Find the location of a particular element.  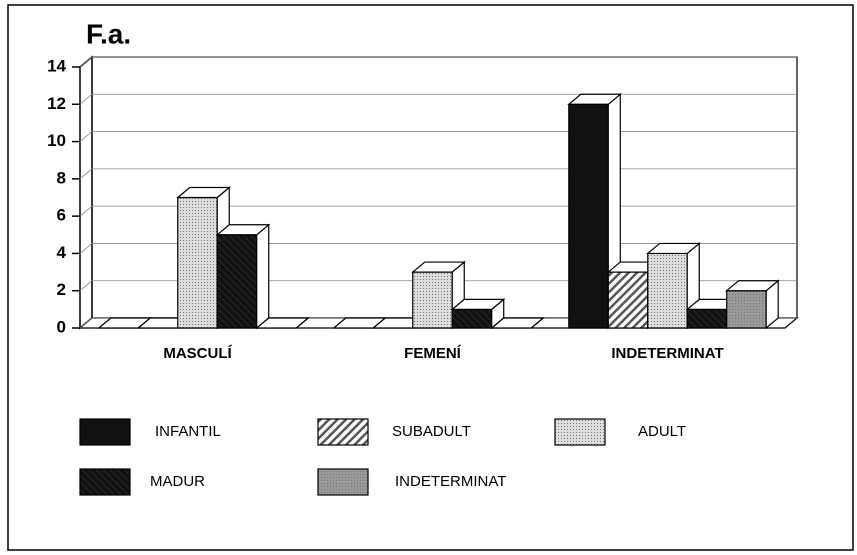

y-tick-label: 14 is located at coordinates (56, 65).